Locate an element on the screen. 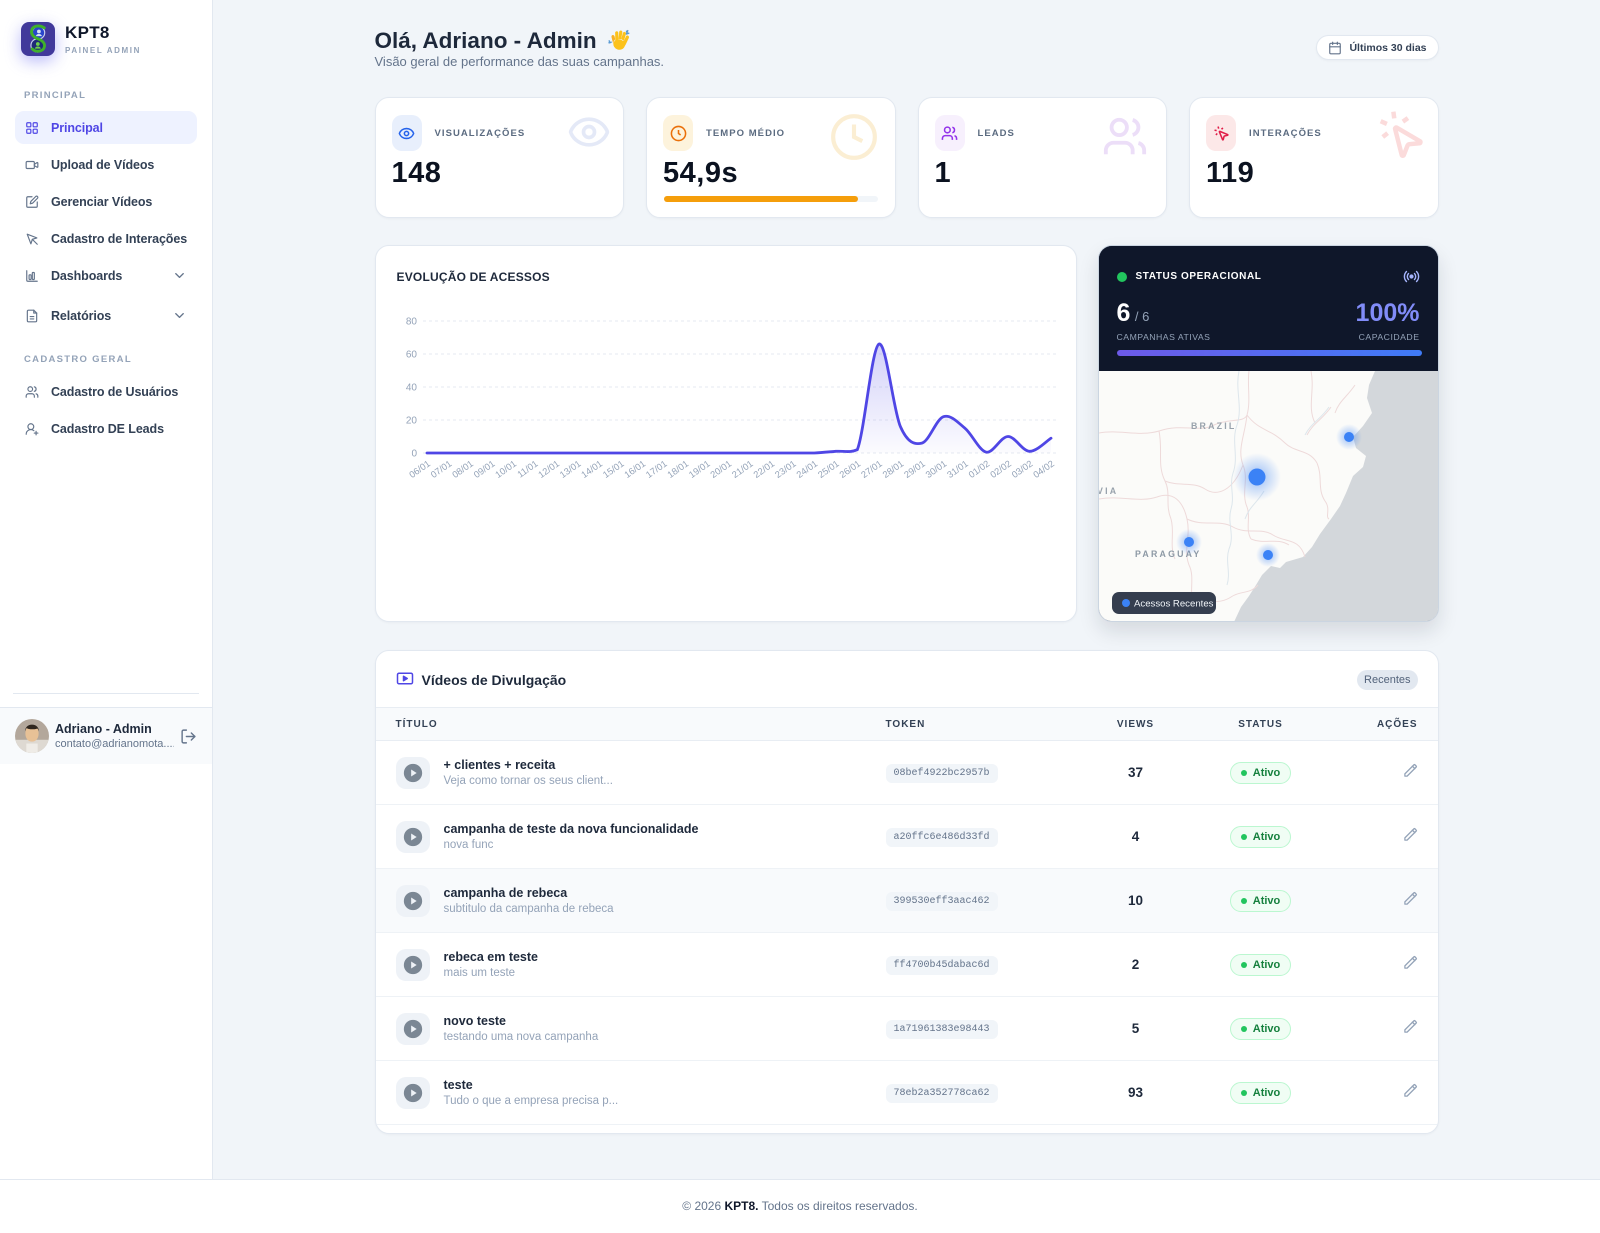 This screenshot has width=1600, height=1233. svg-text: 26/01 is located at coordinates (849, 469).